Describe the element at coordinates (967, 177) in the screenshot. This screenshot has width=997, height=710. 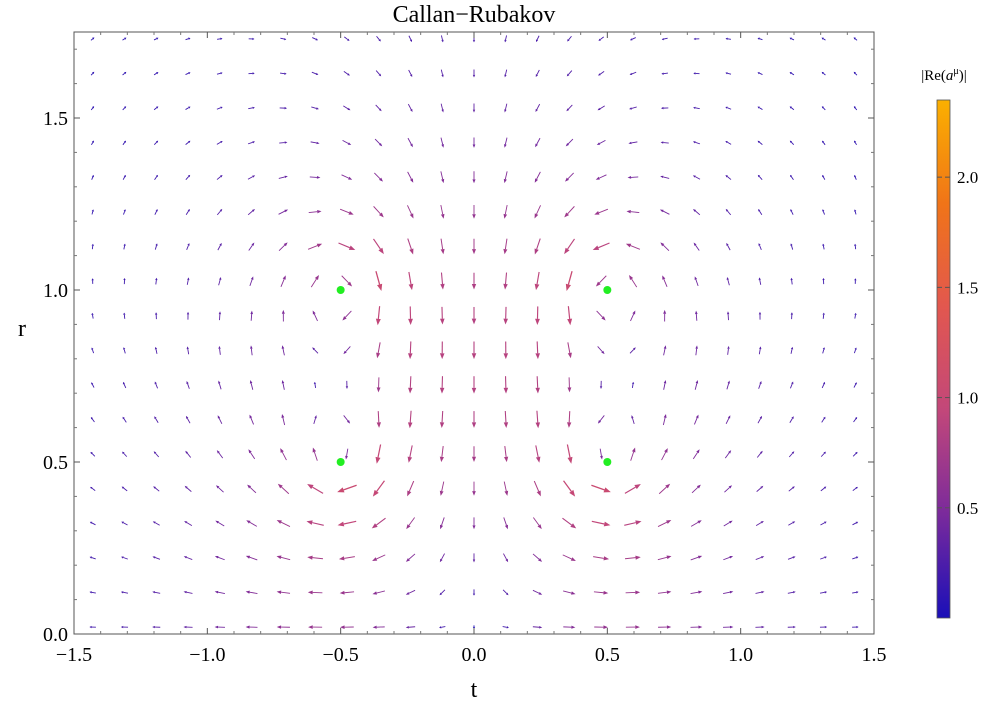
I see `colorbar-tick-label: 2.0` at that location.